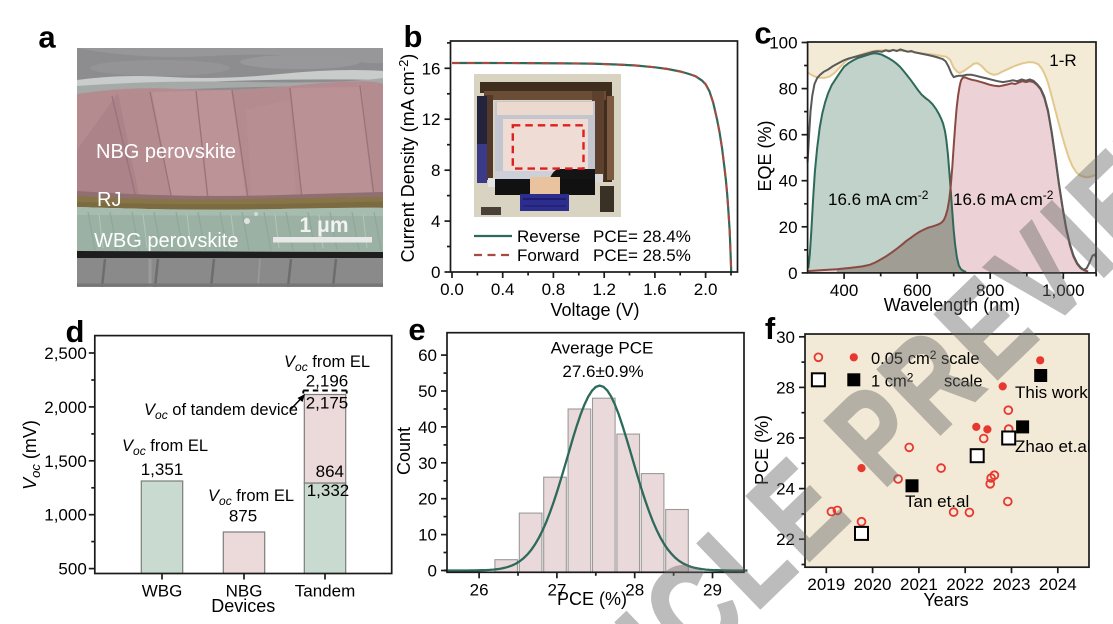 The width and height of the screenshot is (1113, 624). I want to click on svg-text: Voltage (V), so click(594, 310).